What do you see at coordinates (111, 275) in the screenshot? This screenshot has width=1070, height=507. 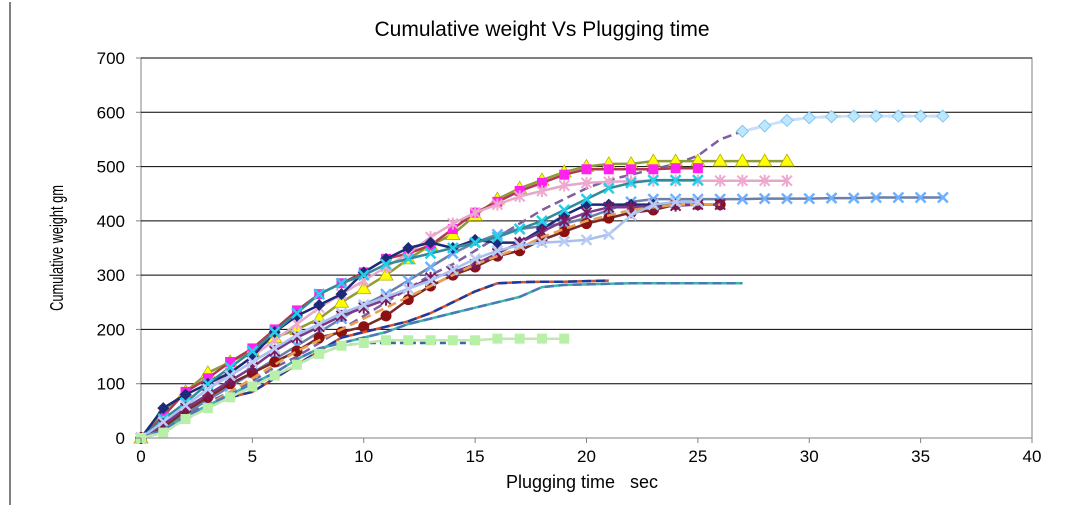 I see `y-tick-label-300: 300` at bounding box center [111, 275].